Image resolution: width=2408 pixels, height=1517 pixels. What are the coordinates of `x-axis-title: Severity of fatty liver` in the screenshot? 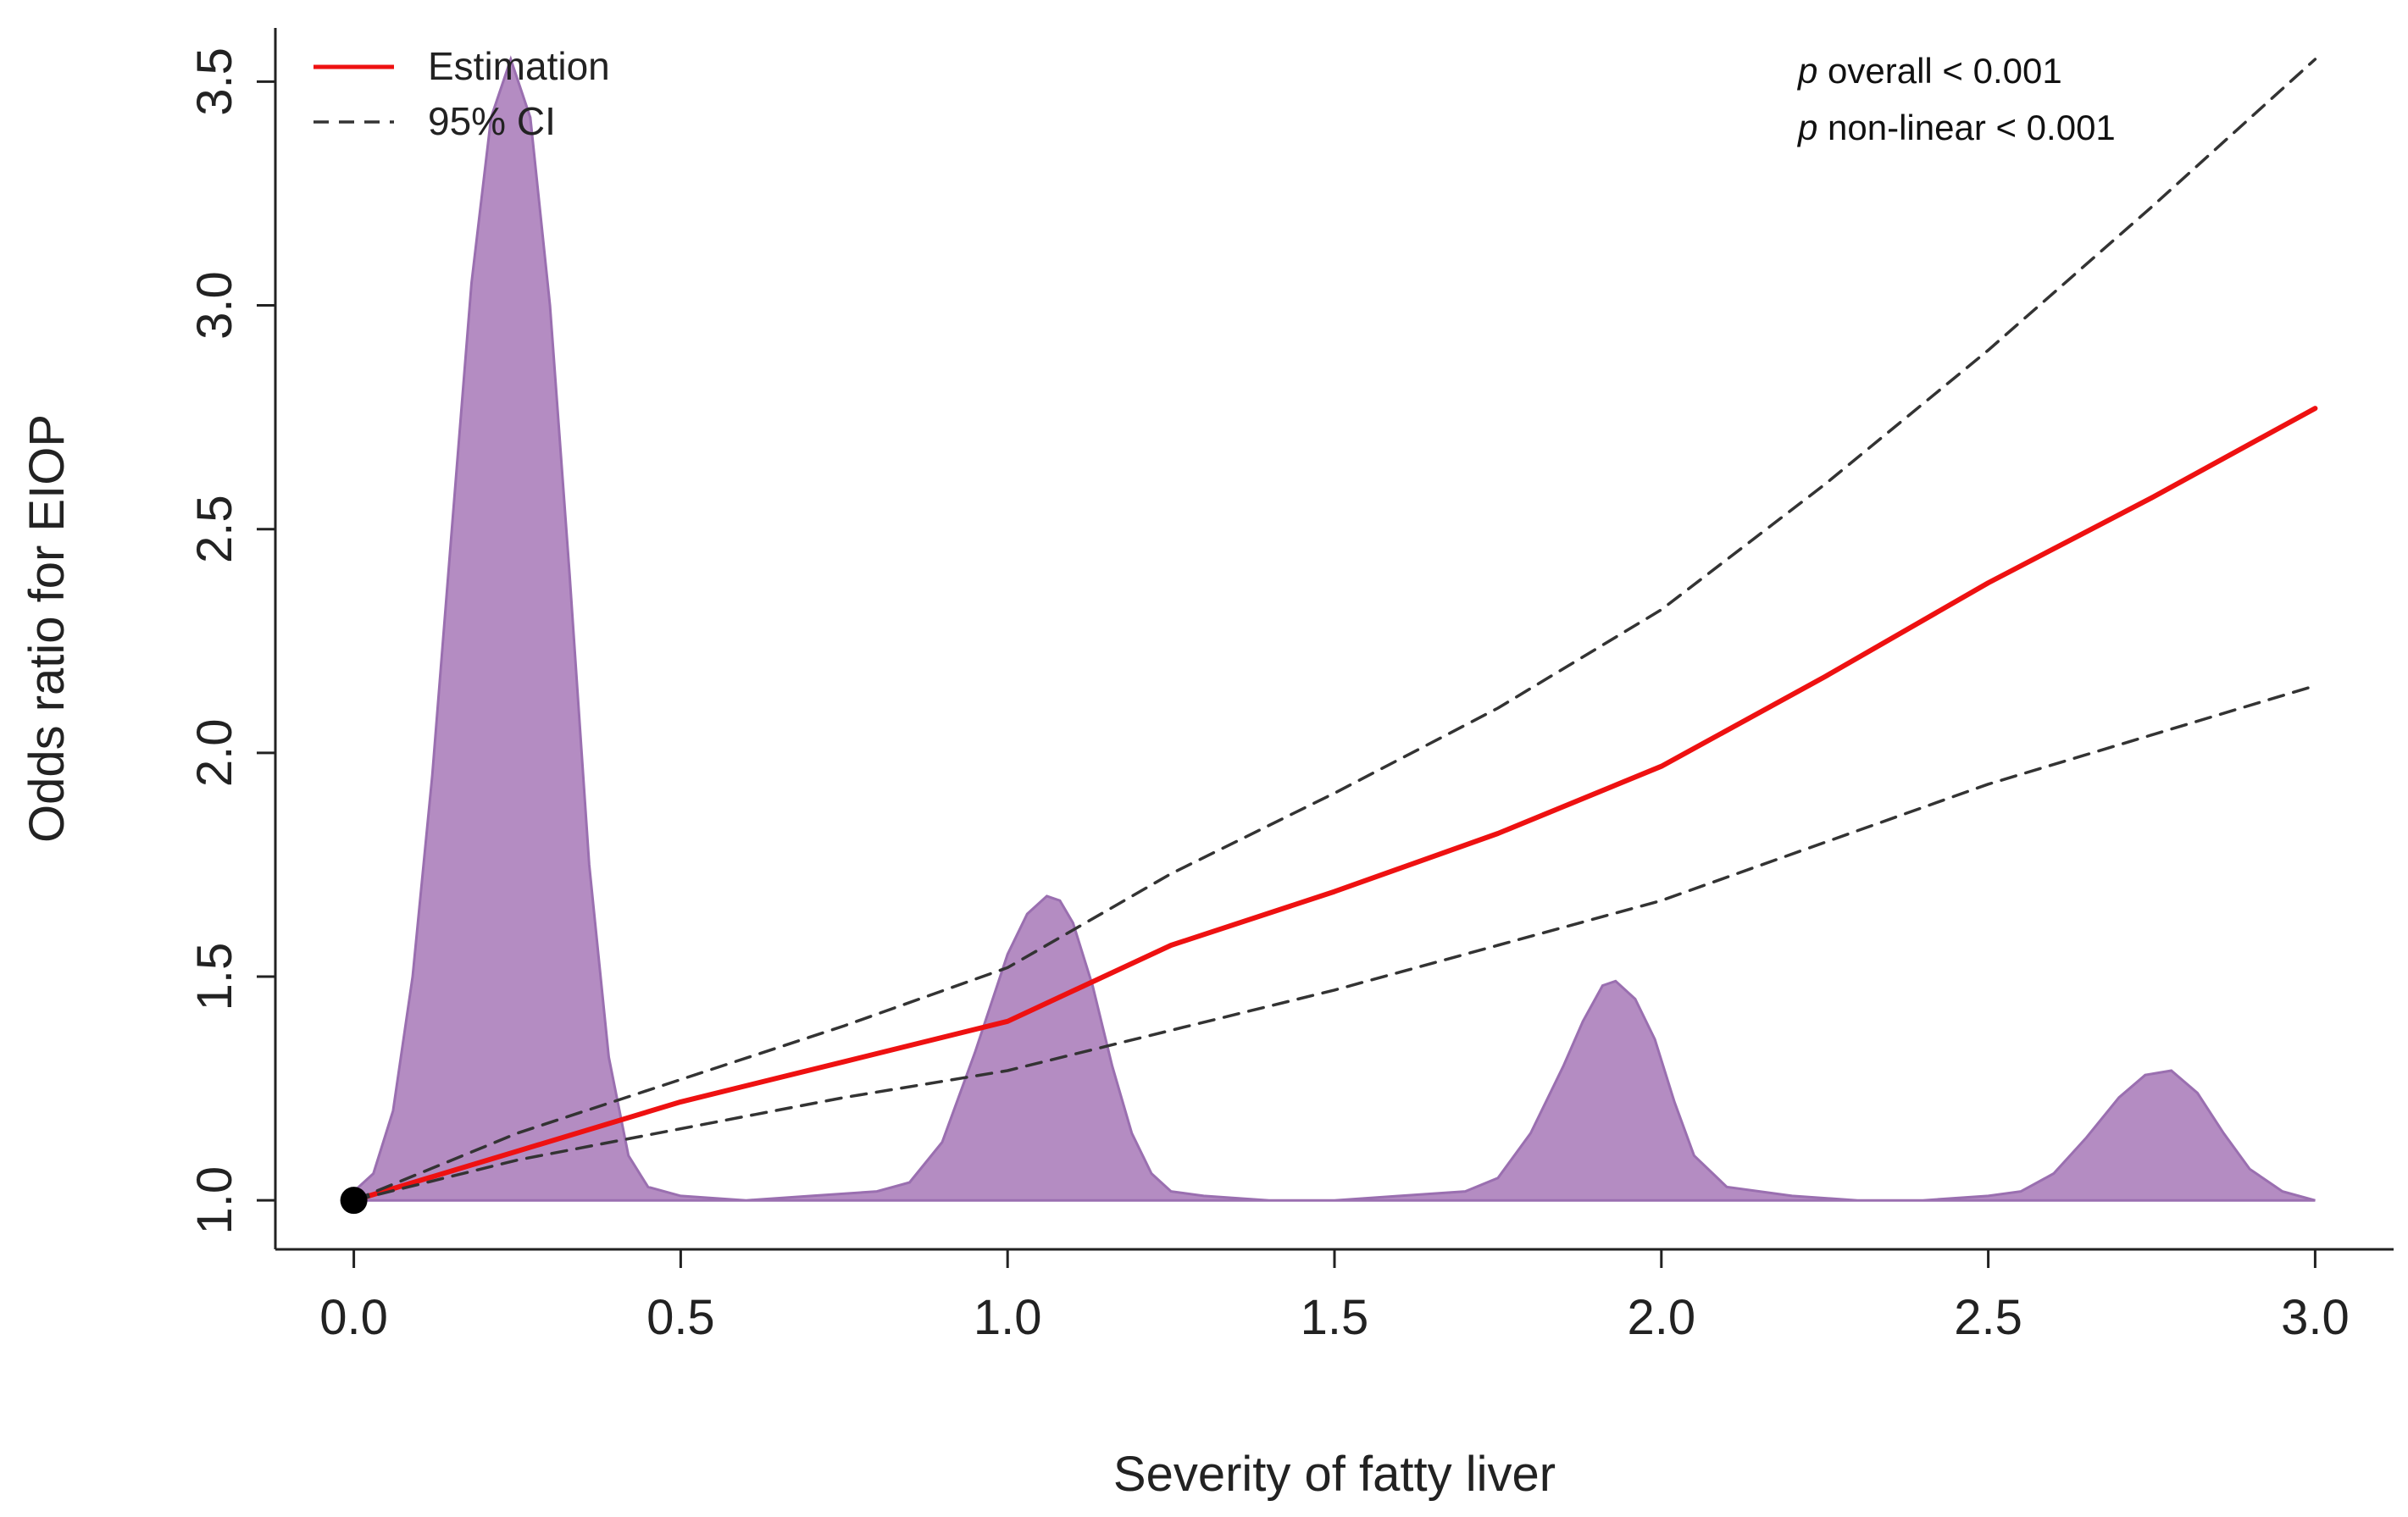 It's located at (1334, 1474).